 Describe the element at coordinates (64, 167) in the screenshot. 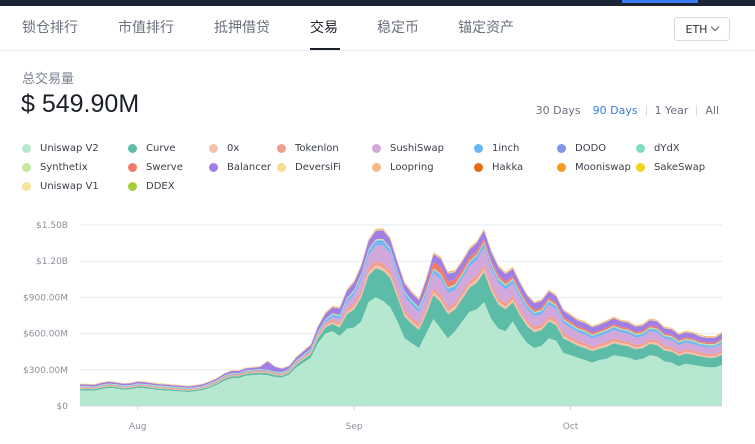

I see `legend-label: Synthetix` at that location.